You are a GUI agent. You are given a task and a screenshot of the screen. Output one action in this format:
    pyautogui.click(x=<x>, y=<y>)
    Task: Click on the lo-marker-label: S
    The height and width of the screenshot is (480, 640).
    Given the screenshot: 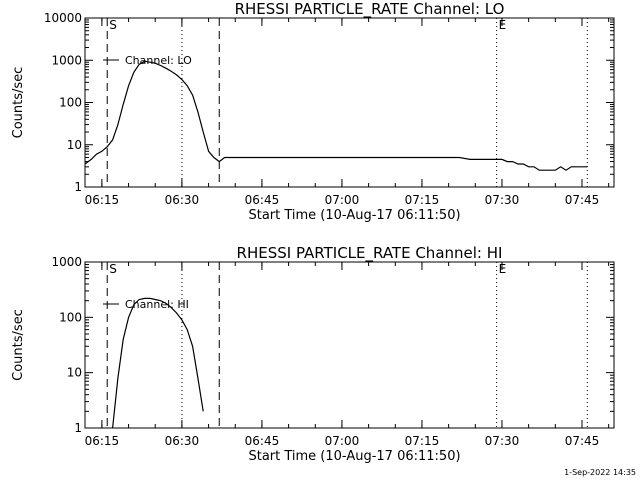 What is the action you would take?
    pyautogui.click(x=113, y=25)
    